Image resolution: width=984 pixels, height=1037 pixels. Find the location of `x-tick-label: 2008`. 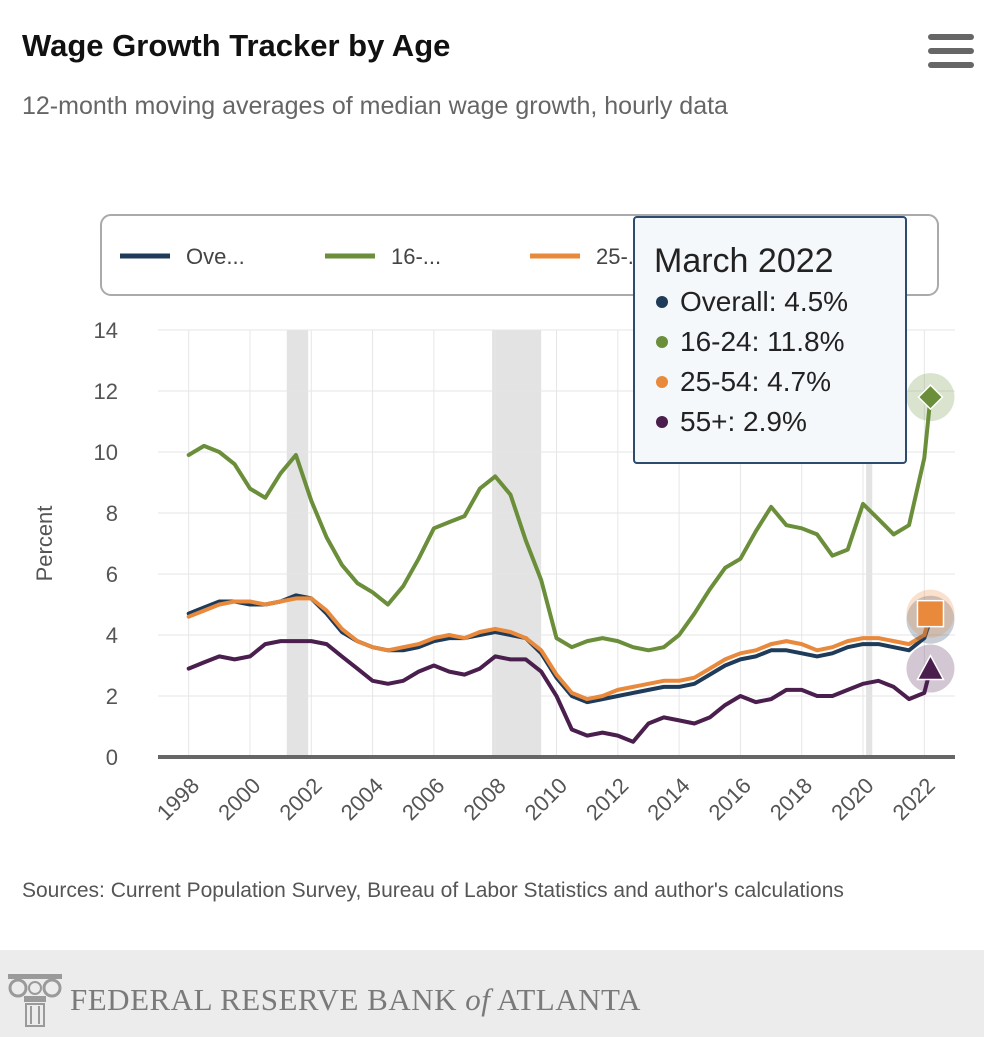

x-tick-label: 2008 is located at coordinates (484, 799).